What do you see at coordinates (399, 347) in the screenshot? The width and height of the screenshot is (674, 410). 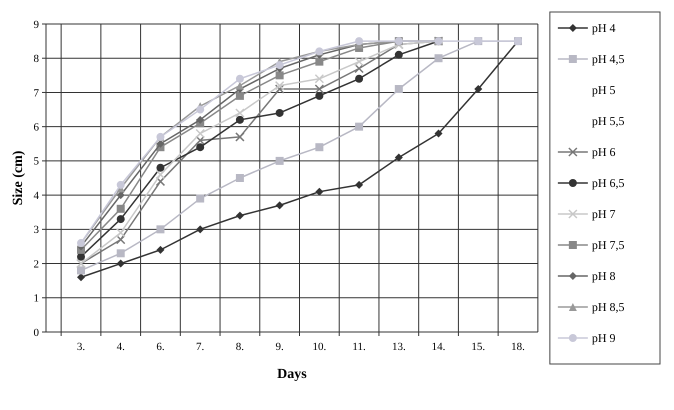 I see `x-tick-label: 13.` at bounding box center [399, 347].